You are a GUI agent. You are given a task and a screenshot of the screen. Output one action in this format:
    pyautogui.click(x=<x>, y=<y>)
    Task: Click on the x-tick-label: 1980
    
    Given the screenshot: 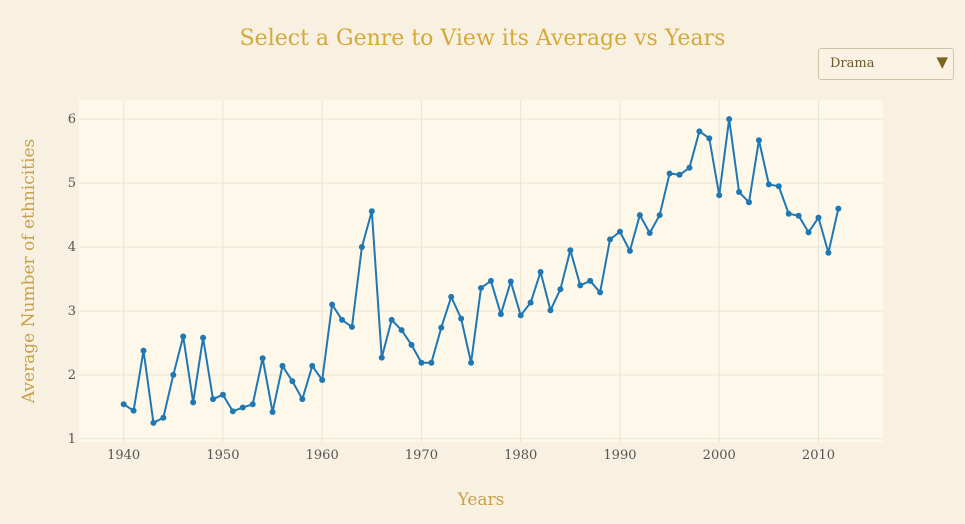 What is the action you would take?
    pyautogui.click(x=520, y=455)
    